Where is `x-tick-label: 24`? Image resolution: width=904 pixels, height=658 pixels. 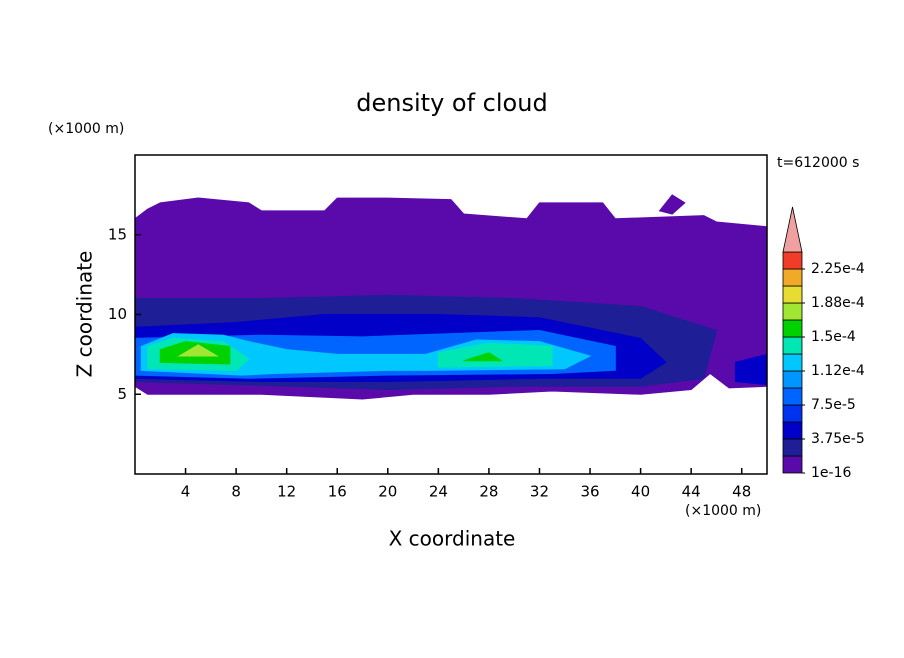 x-tick-label: 24 is located at coordinates (438, 492).